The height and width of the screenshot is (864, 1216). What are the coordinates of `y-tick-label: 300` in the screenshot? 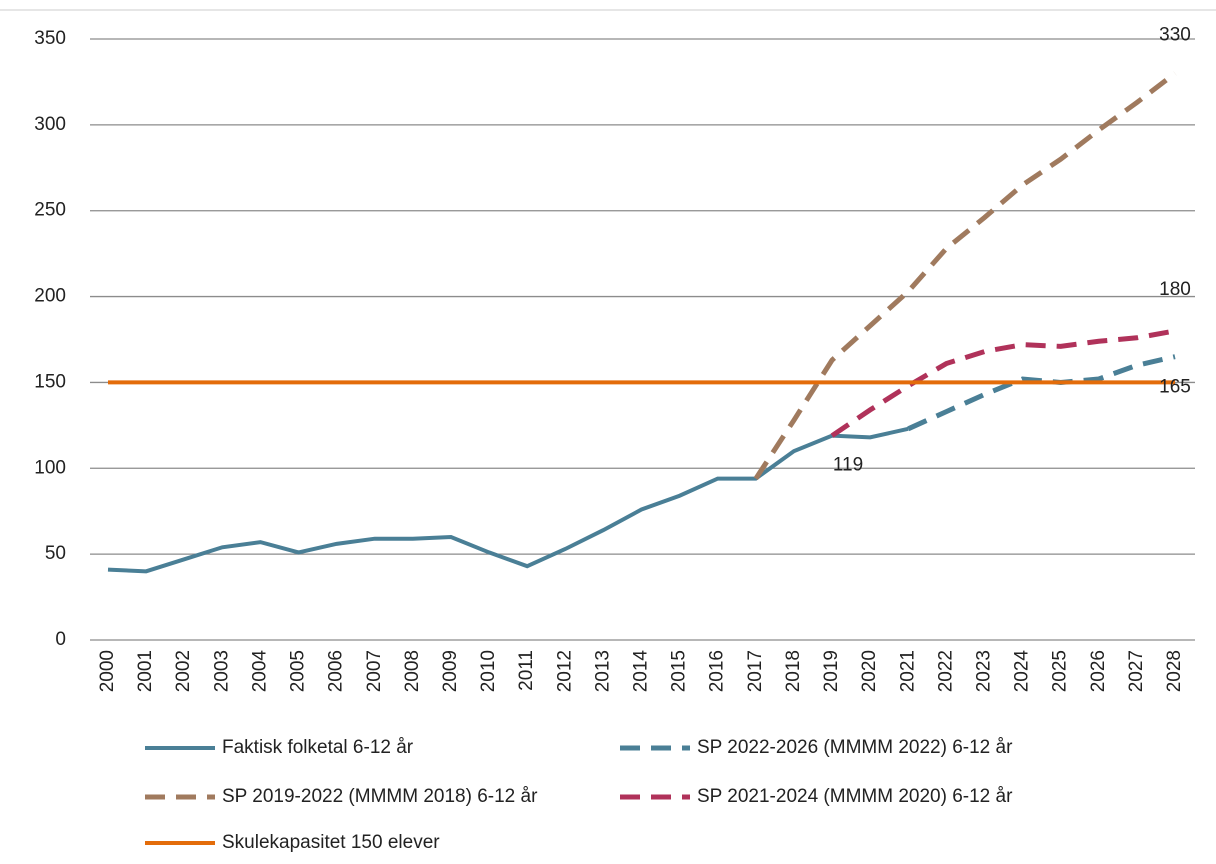 It's located at (50, 124).